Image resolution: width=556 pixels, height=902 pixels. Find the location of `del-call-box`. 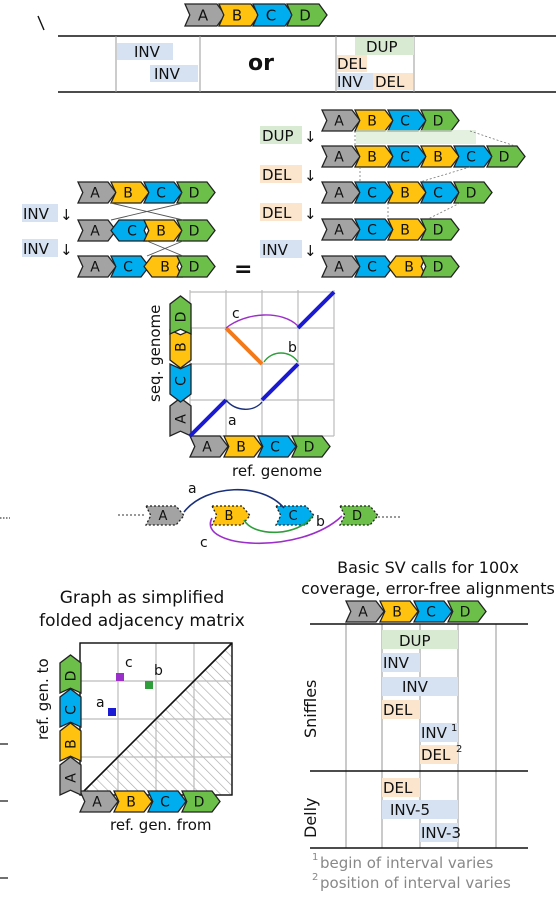

del-call-box is located at coordinates (401, 709).